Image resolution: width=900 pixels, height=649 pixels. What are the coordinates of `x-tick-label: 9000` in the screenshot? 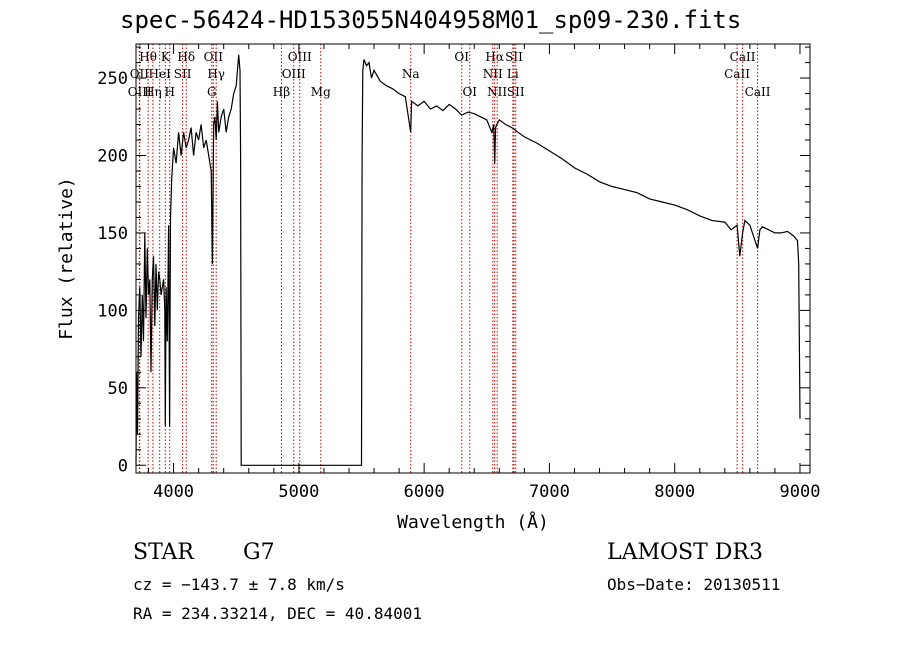 It's located at (800, 492).